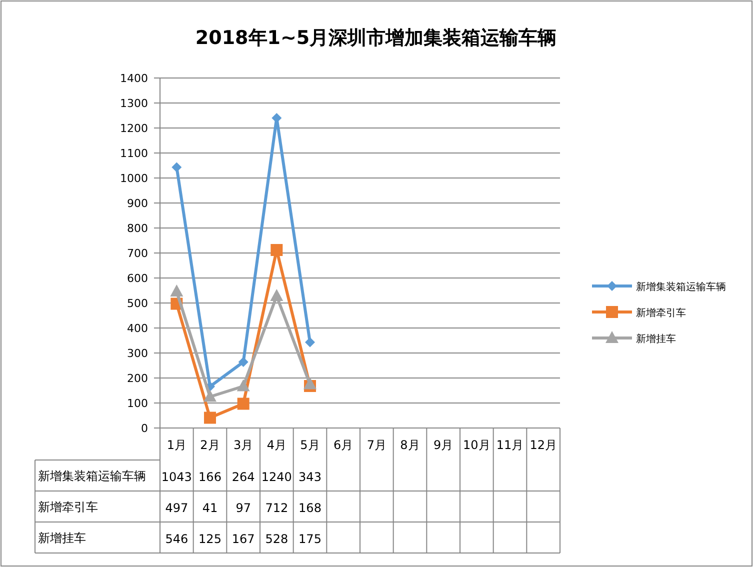 Image resolution: width=753 pixels, height=567 pixels. Describe the element at coordinates (134, 153) in the screenshot. I see `y-tick-label: 1100` at that location.